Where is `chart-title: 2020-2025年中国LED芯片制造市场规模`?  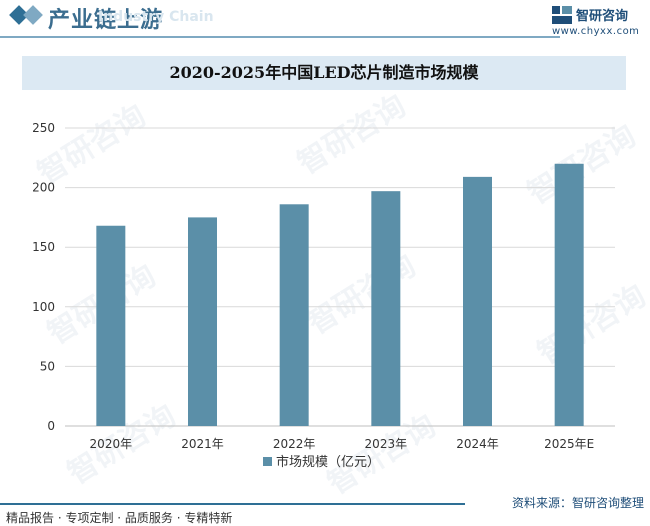
chart-title: 2020-2025年中国LED芯片制造市场规模 is located at coordinates (324, 72).